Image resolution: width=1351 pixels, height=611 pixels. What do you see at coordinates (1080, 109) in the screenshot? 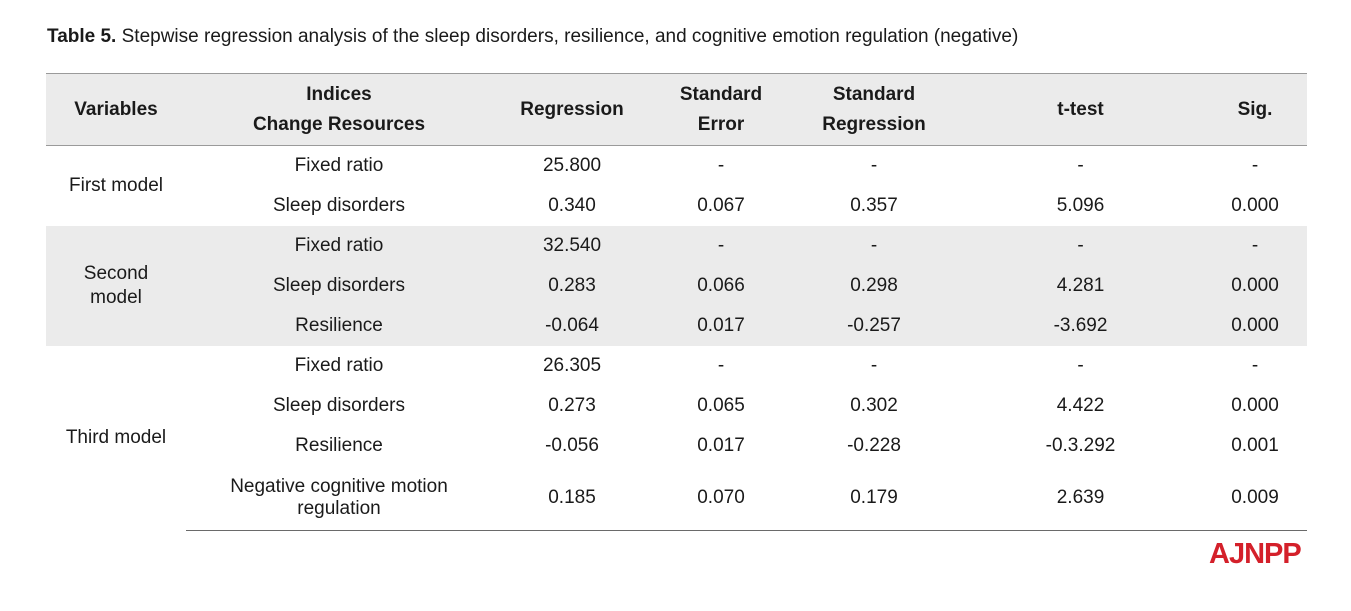
I see `header-t-test: t-test` at bounding box center [1080, 109].